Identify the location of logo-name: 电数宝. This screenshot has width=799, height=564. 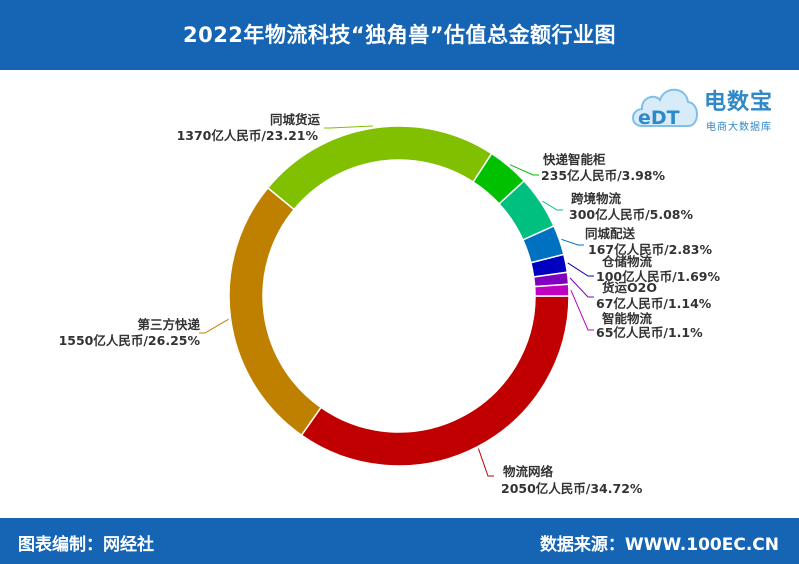
(739, 102).